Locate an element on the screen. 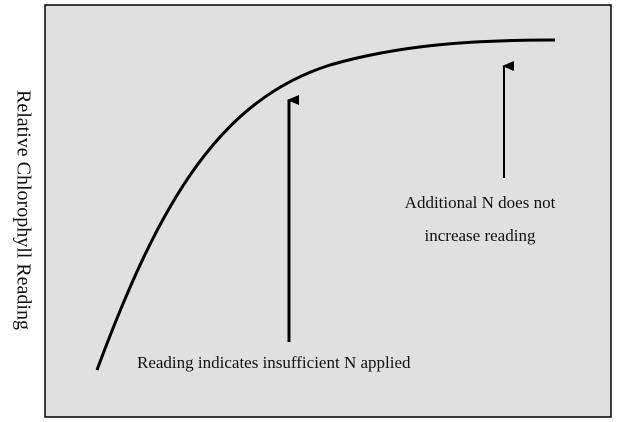  annotation: Additional N does not is located at coordinates (480, 202).